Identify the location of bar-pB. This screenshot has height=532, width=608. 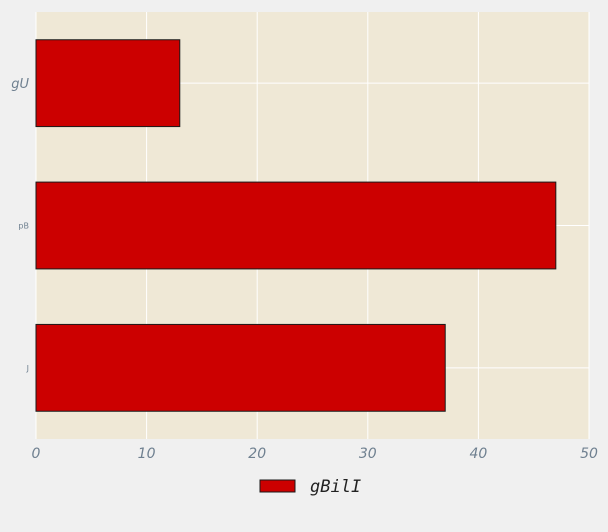
(296, 225).